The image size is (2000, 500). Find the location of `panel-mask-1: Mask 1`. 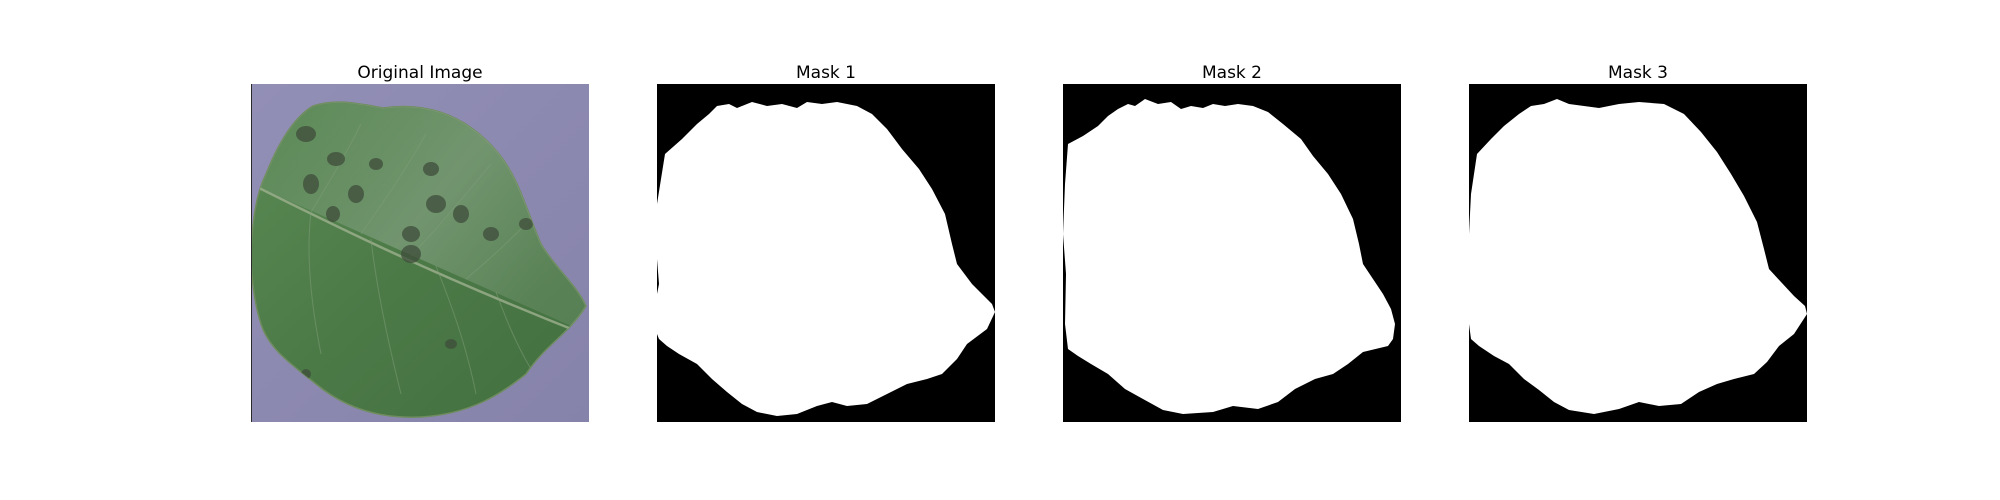

panel-mask-1: Mask 1 is located at coordinates (826, 242).